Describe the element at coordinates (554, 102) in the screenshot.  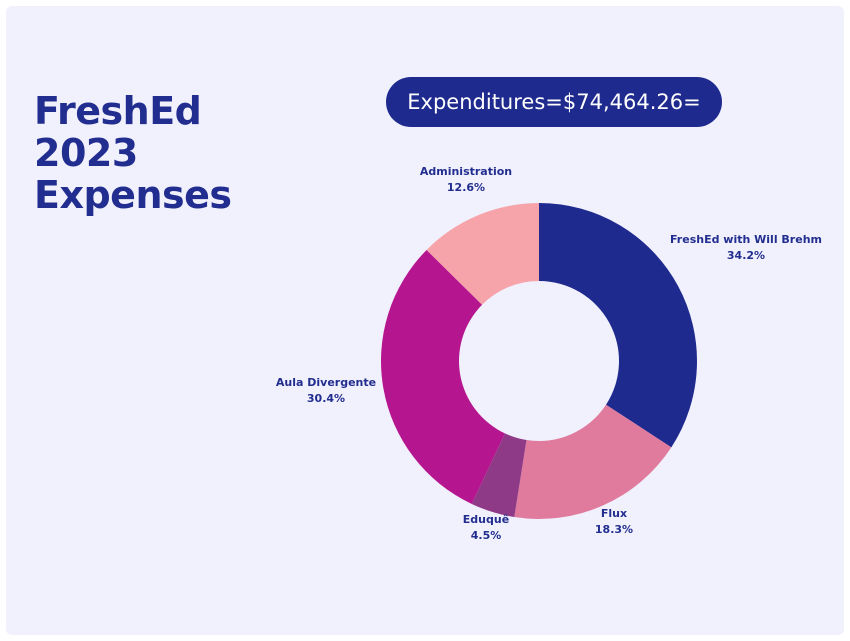
I see `expenditures-badge: Expenditures=$74,464.26=` at that location.